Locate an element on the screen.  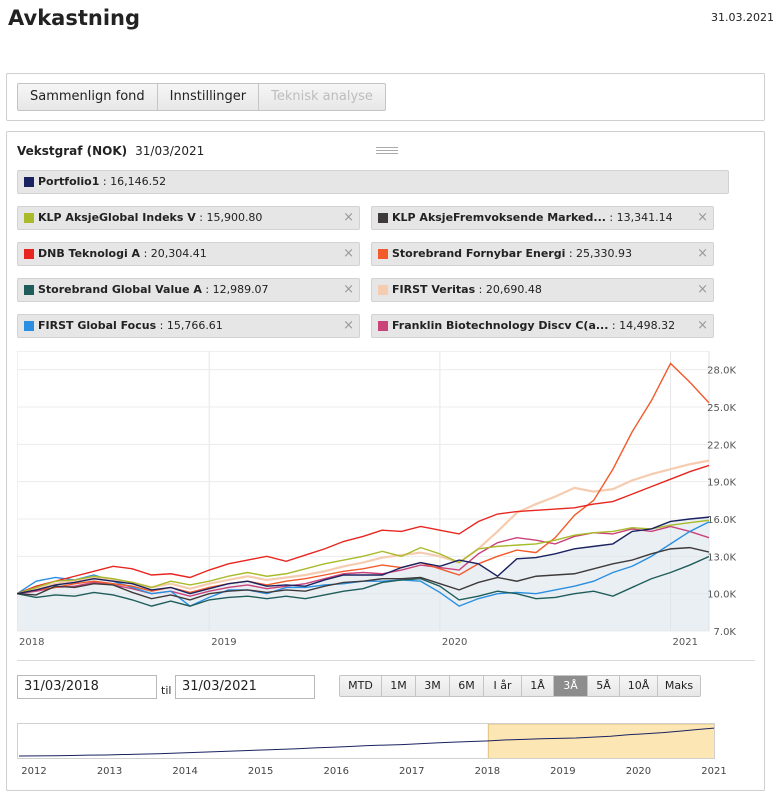
fund-name: FIRST Veritas is located at coordinates (434, 289).